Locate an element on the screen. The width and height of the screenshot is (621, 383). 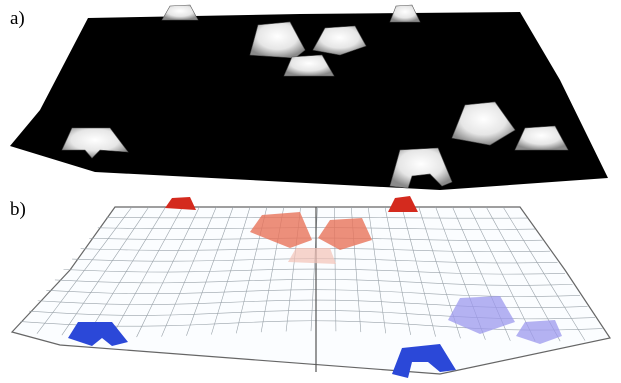
panel-label: a) is located at coordinates (17, 18).